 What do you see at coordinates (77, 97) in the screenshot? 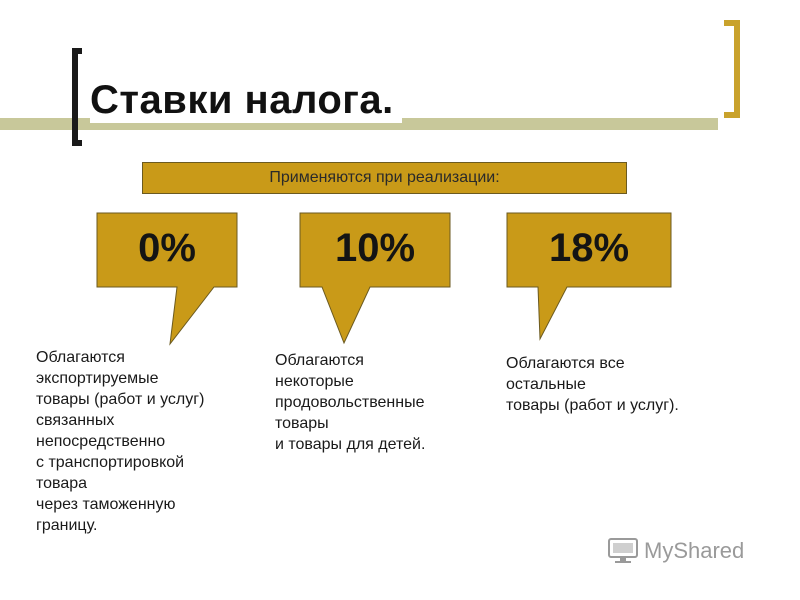
I see `left-bracket` at bounding box center [77, 97].